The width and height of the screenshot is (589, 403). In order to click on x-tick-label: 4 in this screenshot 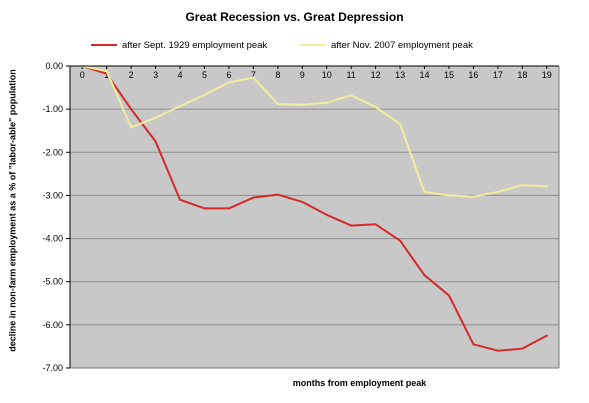, I will do `click(180, 75)`.